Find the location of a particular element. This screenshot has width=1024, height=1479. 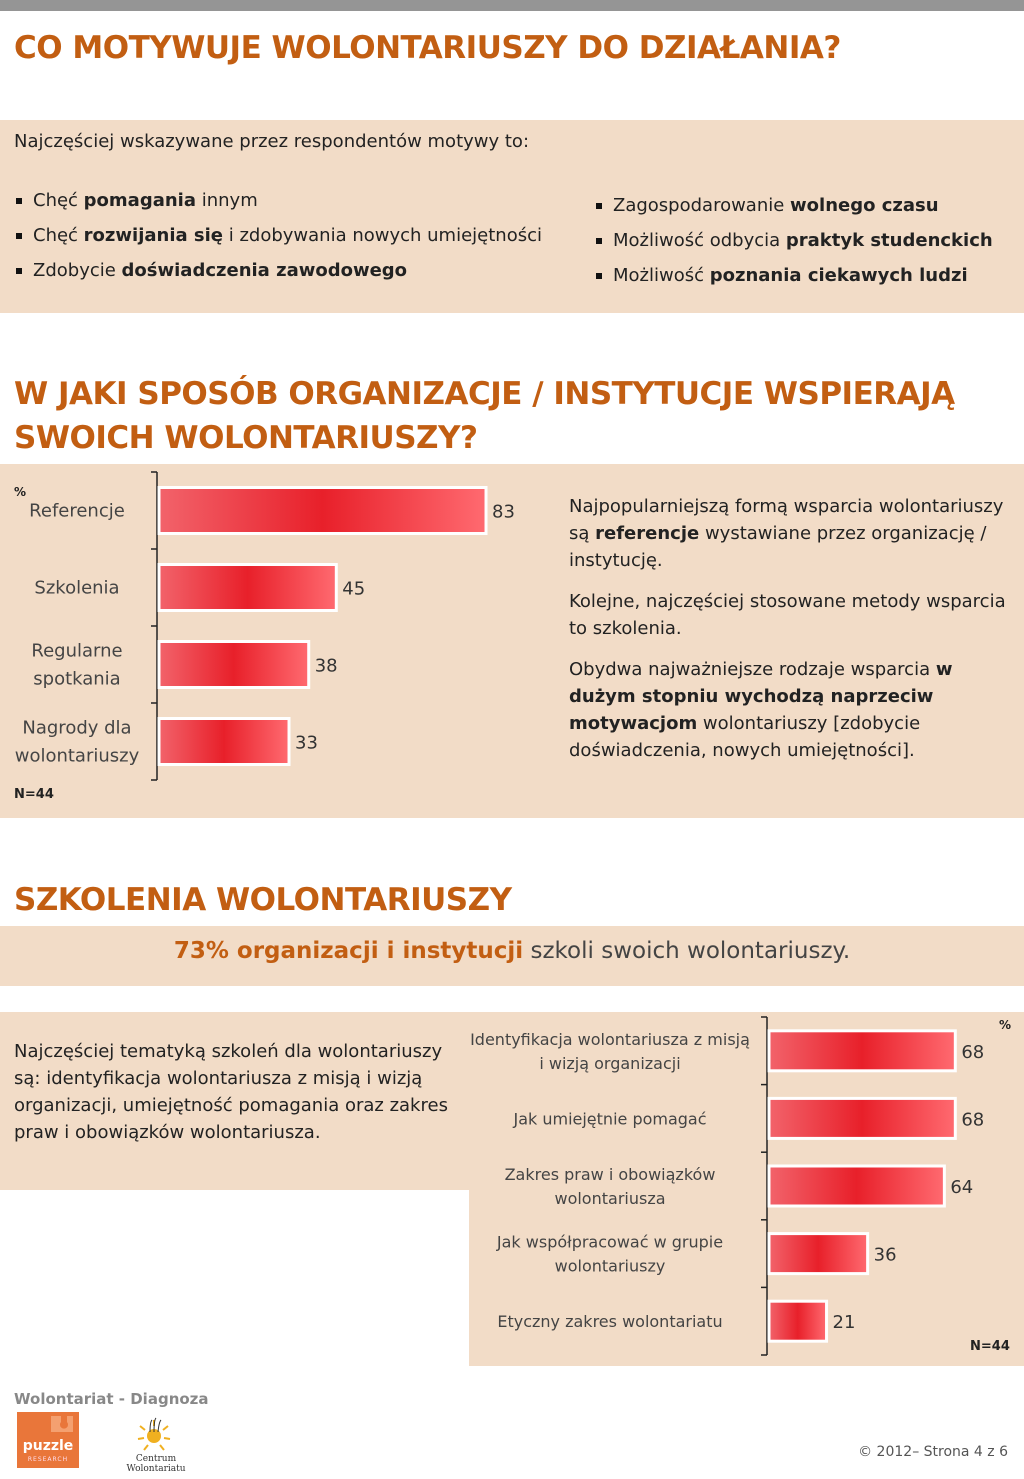

chart2-value-label: 21 is located at coordinates (844, 1322).